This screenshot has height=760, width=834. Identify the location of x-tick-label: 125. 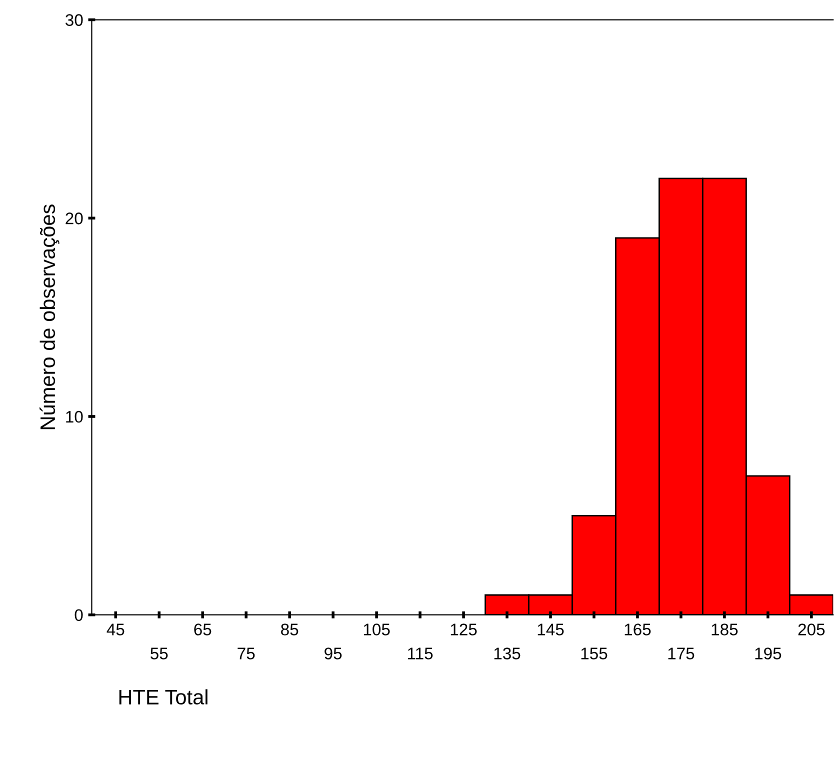
(463, 630).